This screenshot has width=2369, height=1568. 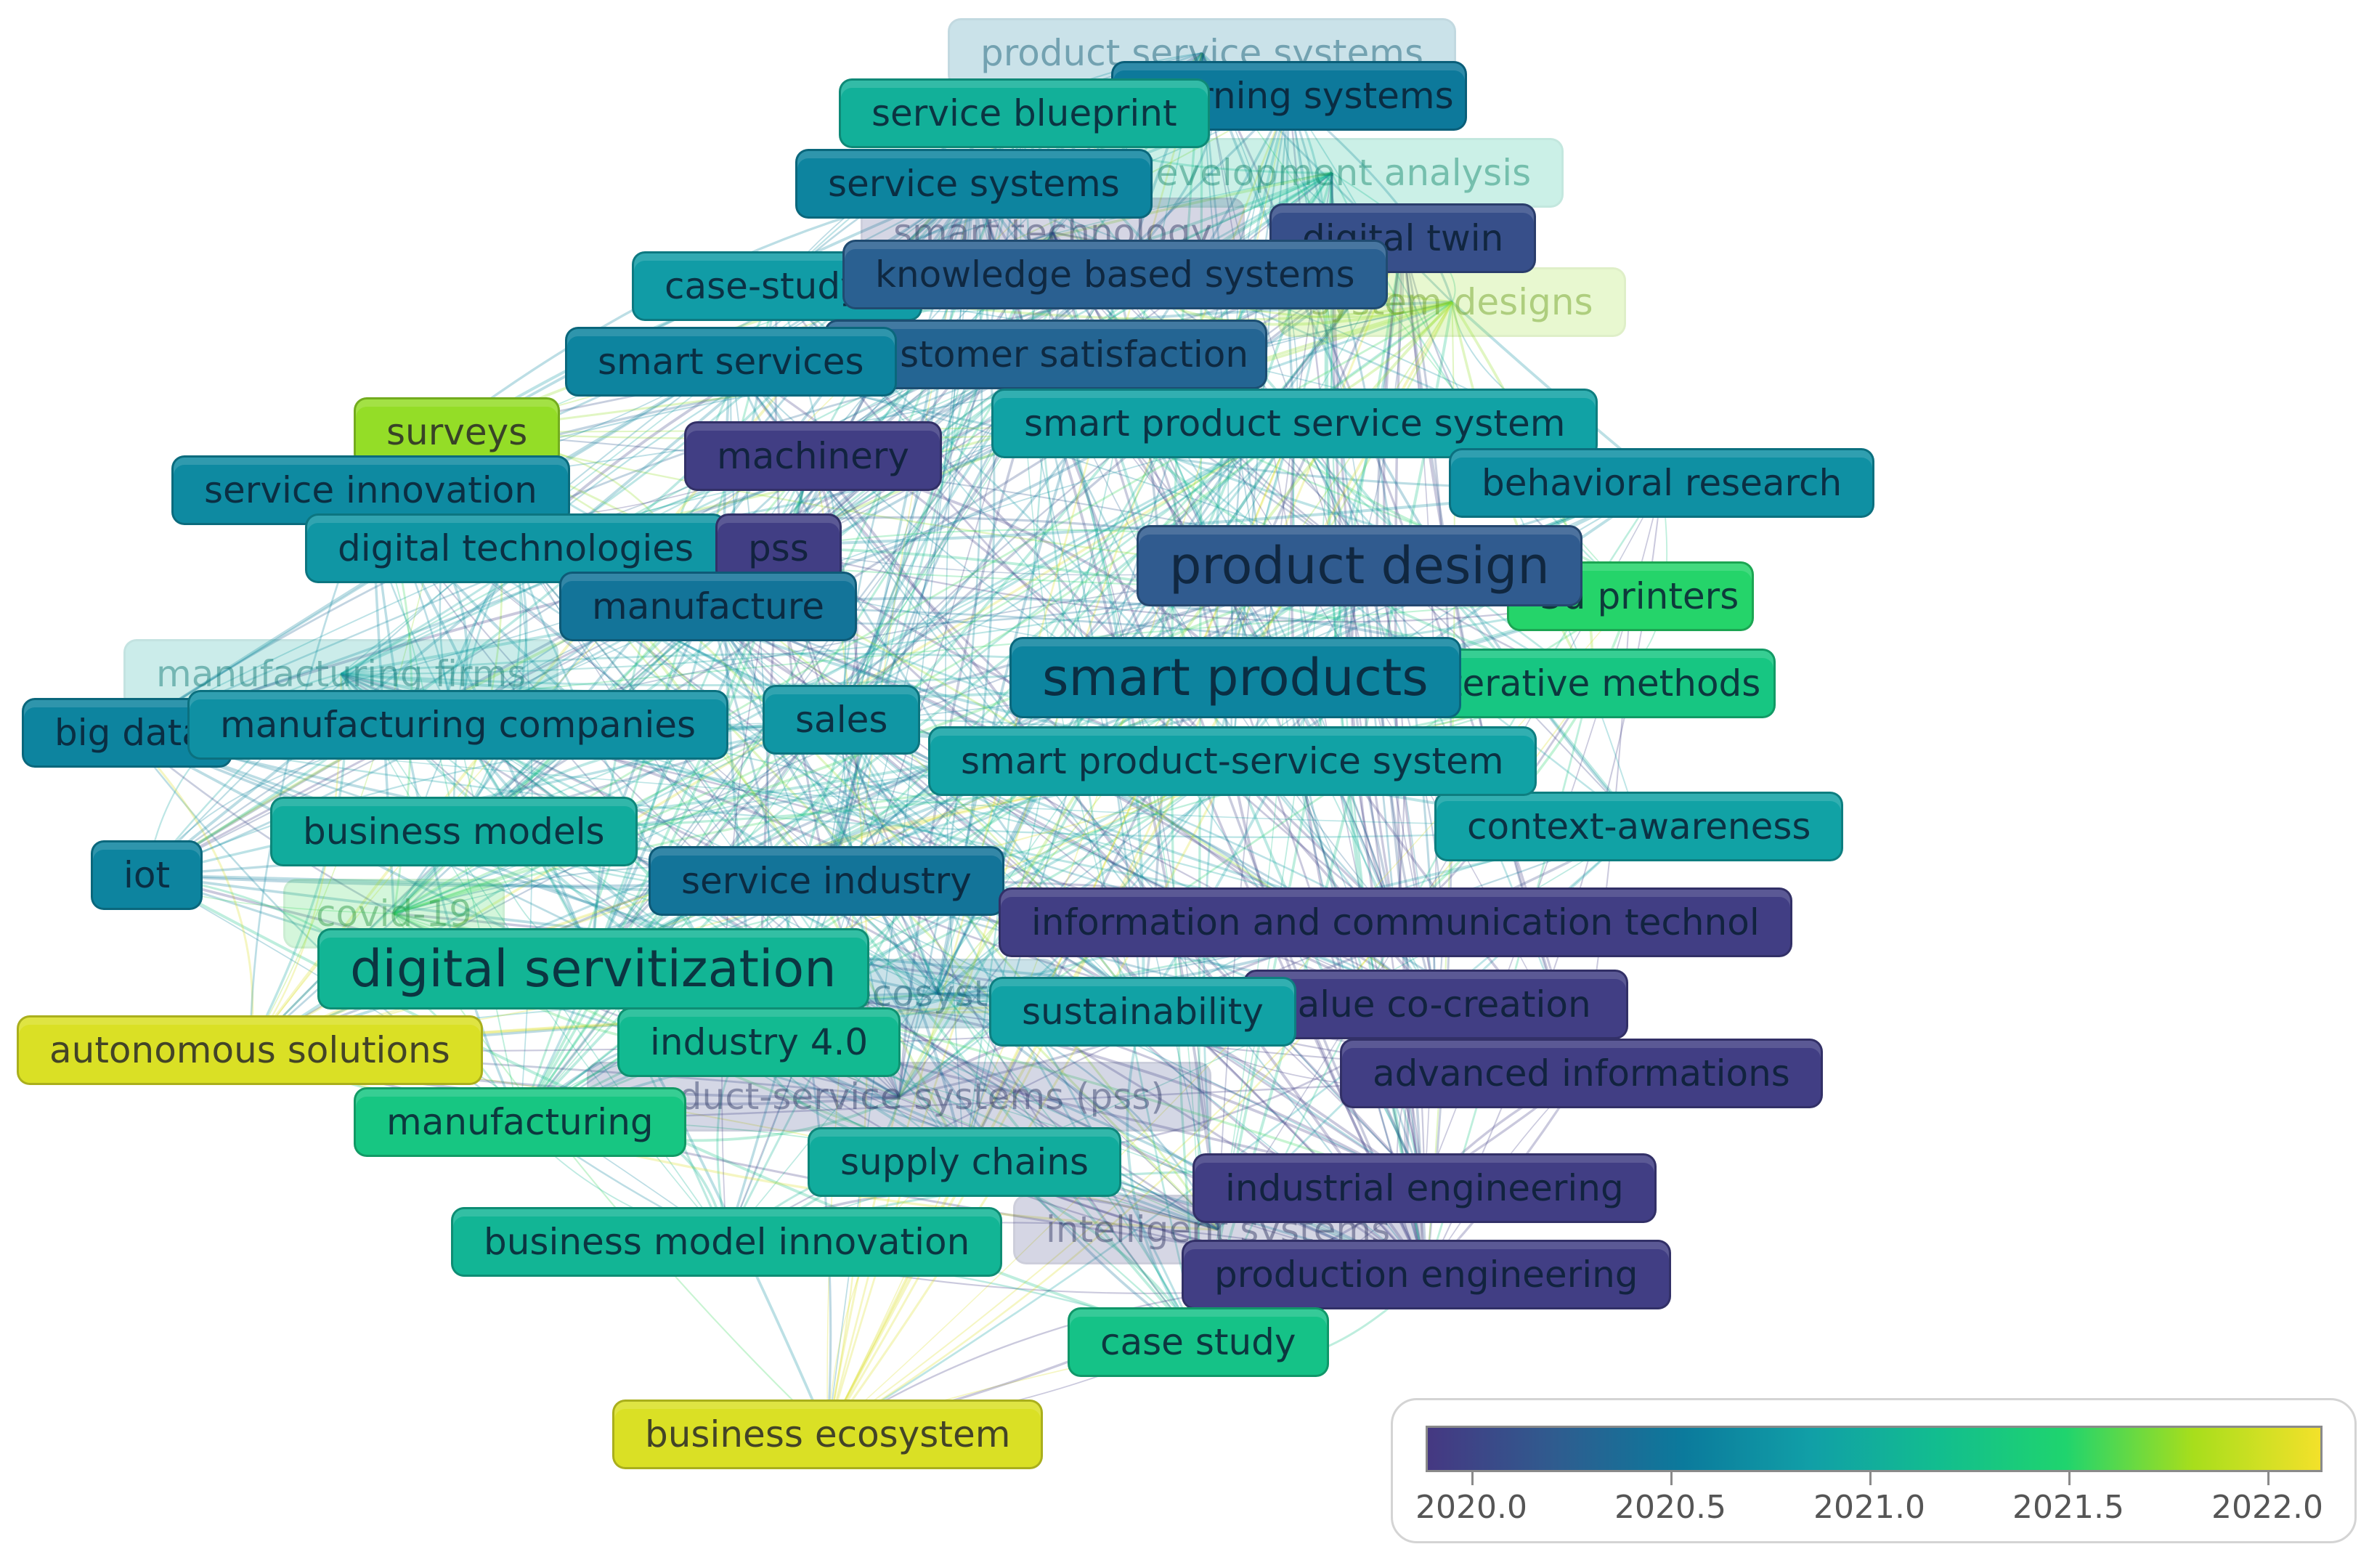 I want to click on keyword-node: service systems, so click(x=974, y=184).